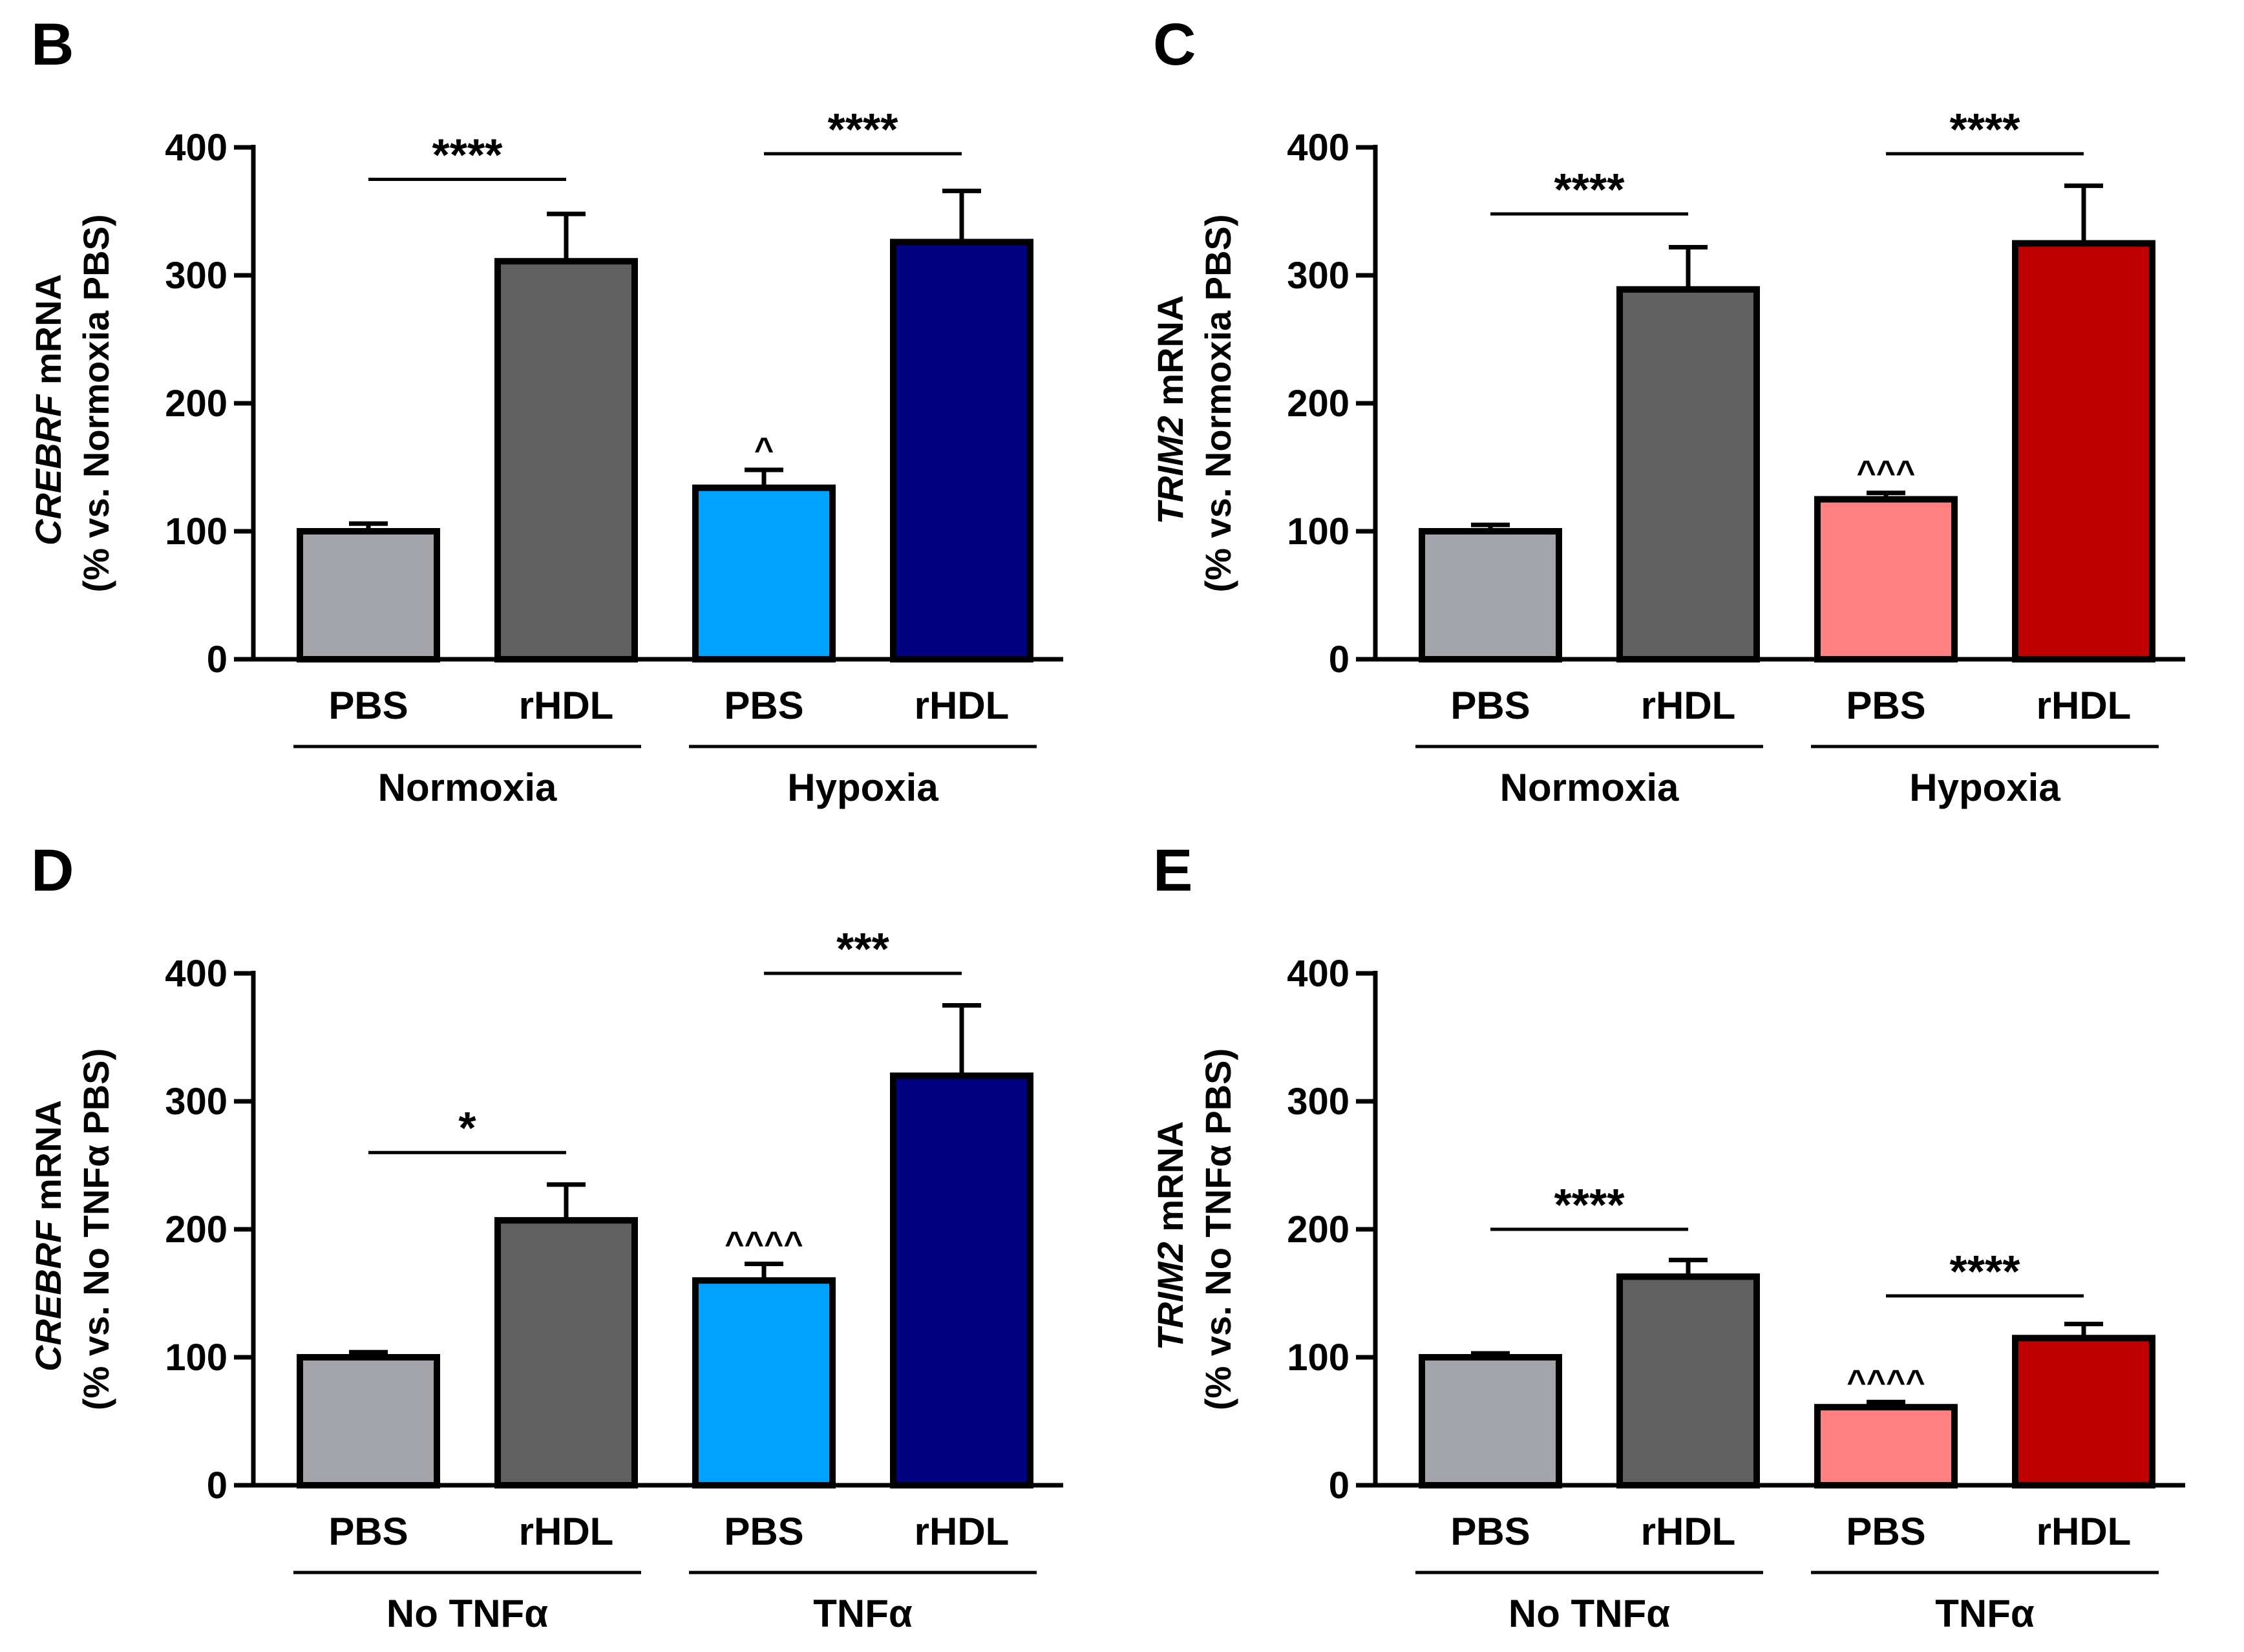 Image resolution: width=2244 pixels, height=1652 pixels. Describe the element at coordinates (52, 45) in the screenshot. I see `panel-letter: B` at that location.